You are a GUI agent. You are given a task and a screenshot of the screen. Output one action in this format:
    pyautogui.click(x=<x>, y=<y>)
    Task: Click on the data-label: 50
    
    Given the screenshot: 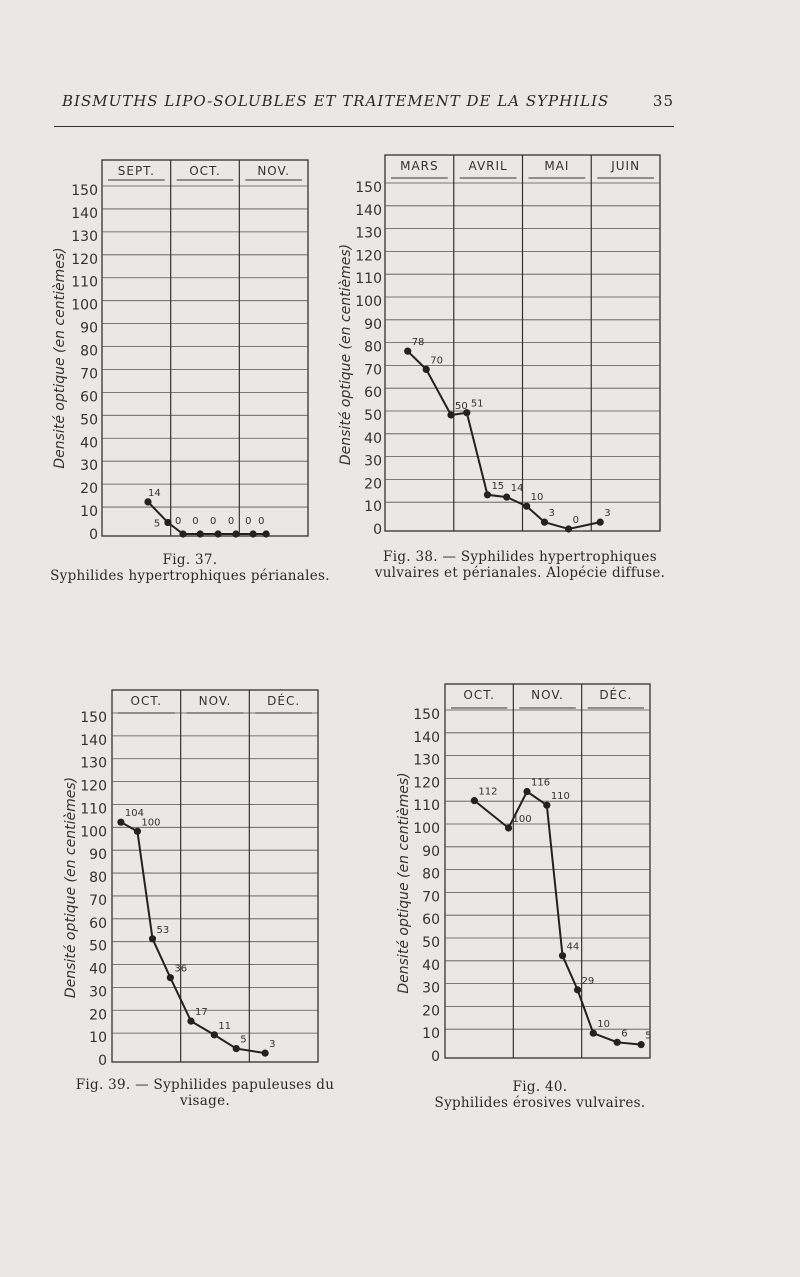 What is the action you would take?
    pyautogui.click(x=461, y=406)
    